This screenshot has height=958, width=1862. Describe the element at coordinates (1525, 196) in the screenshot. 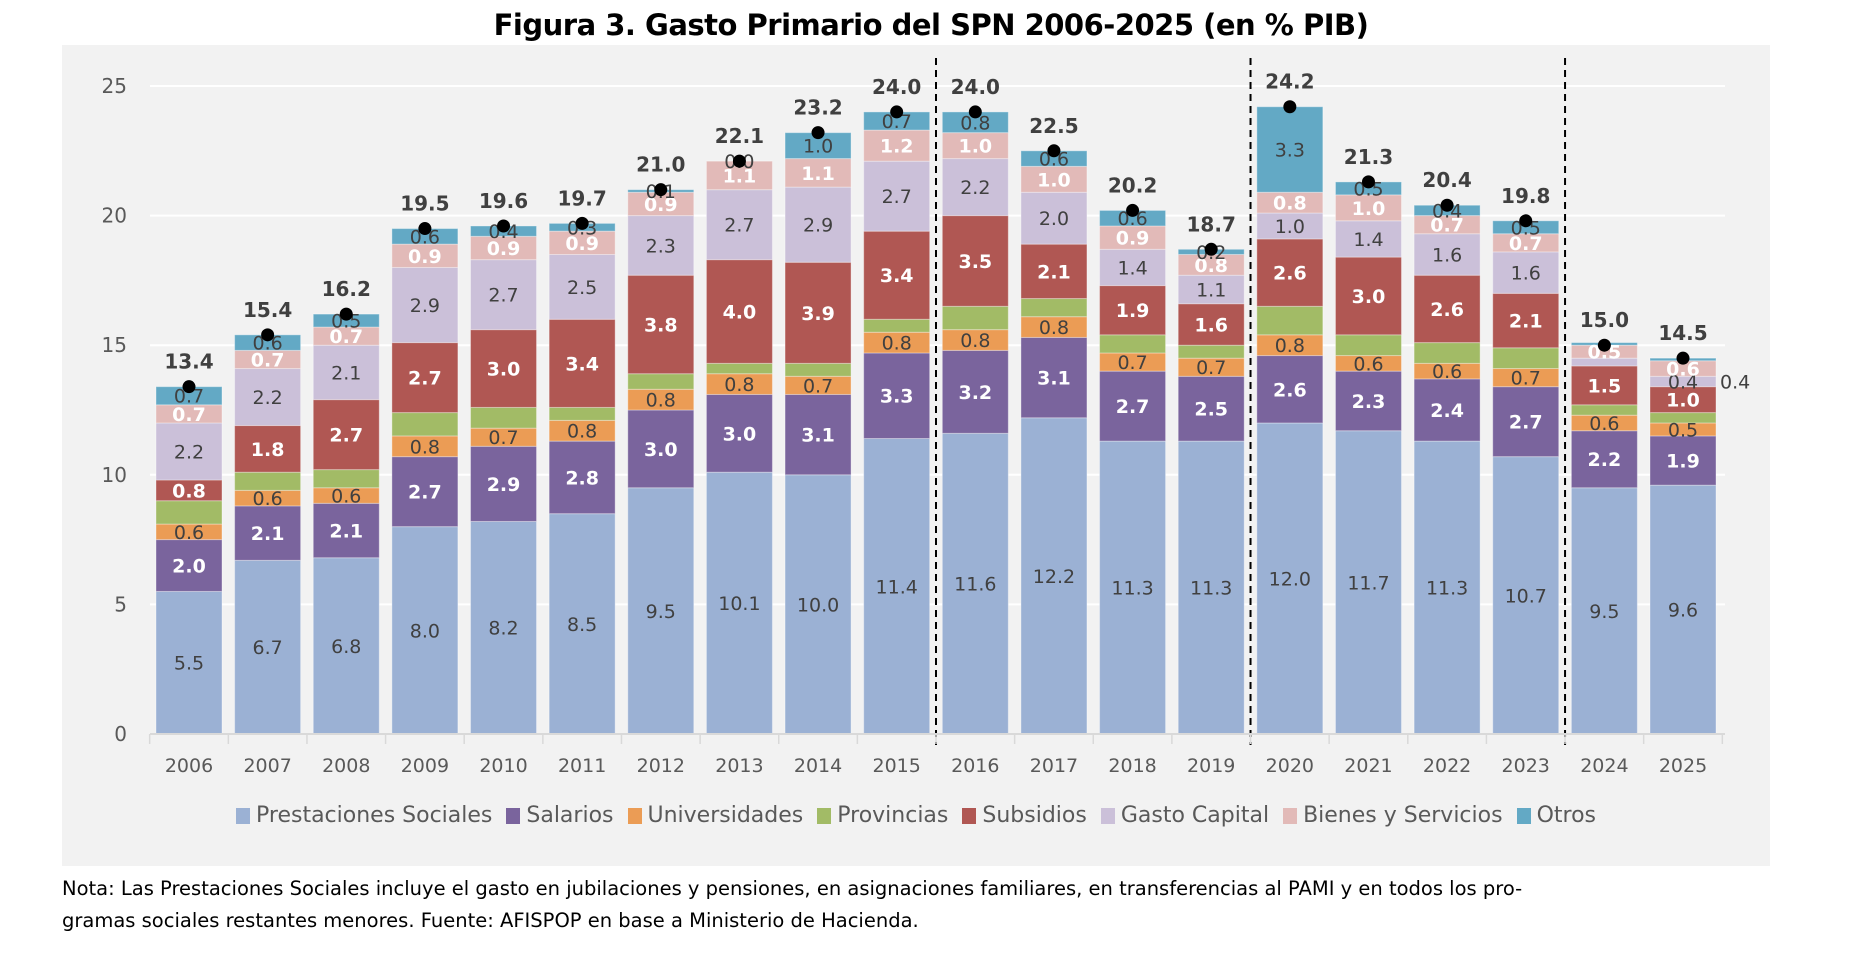

I see `total-value-label: 19.8` at that location.